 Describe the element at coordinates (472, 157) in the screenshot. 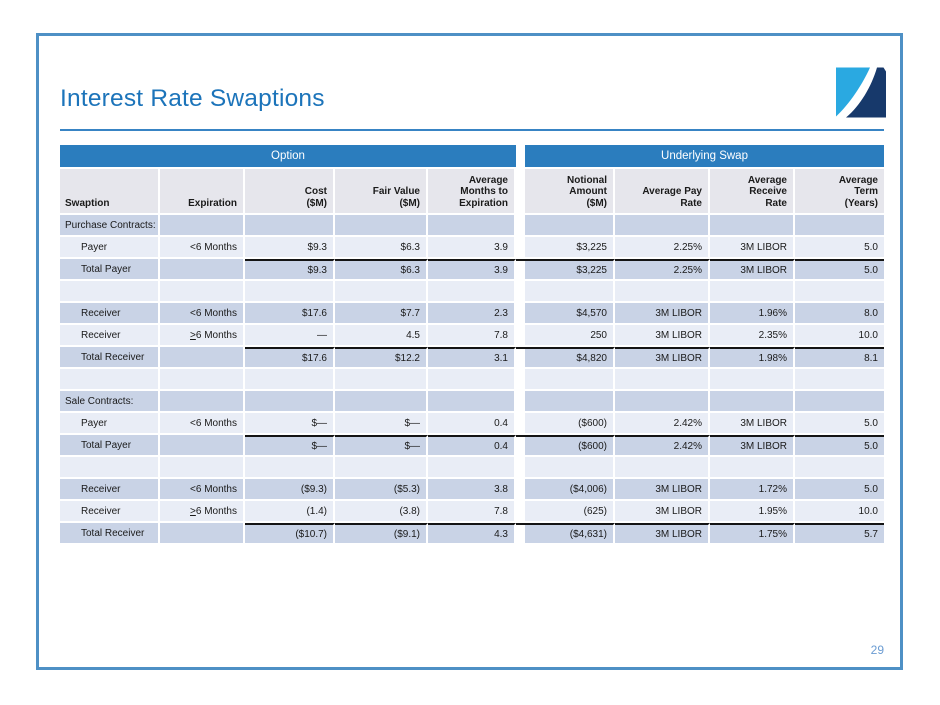

I see `group-header-row: Option Underlying Swap` at that location.